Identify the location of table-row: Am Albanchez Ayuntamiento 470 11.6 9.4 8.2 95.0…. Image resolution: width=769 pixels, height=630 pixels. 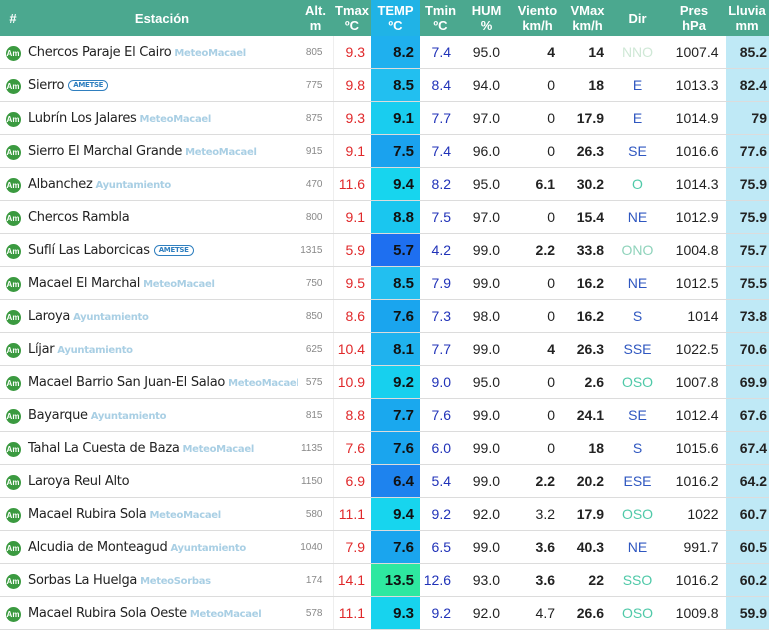
(384, 184).